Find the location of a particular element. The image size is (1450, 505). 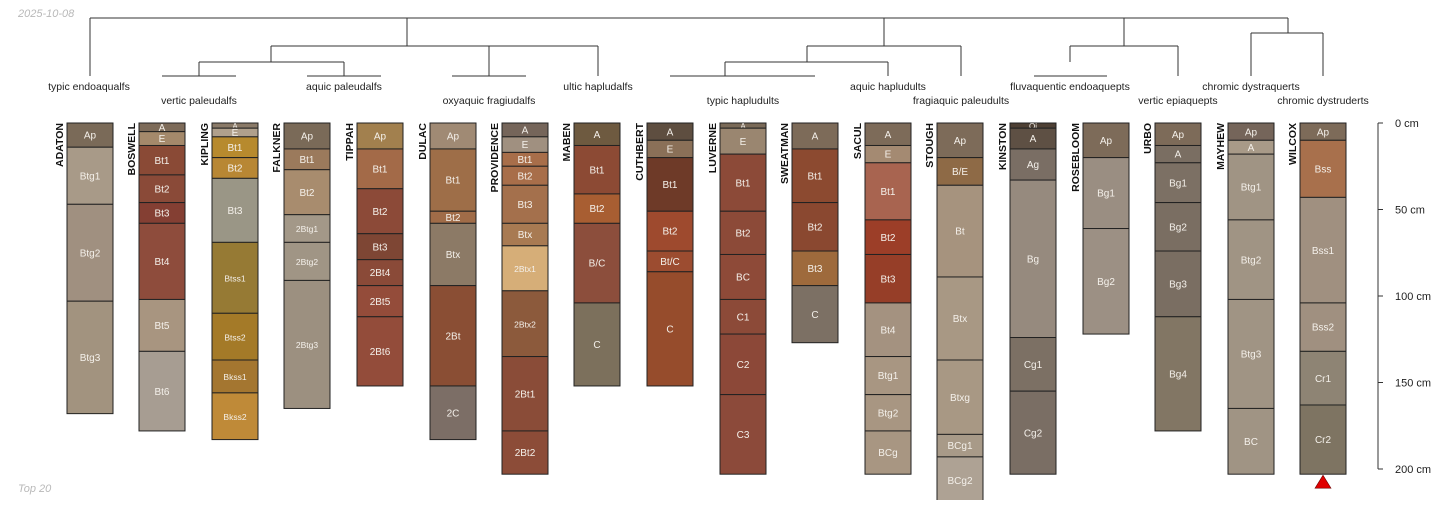

horizon-label: BCg1 is located at coordinates (959, 446).